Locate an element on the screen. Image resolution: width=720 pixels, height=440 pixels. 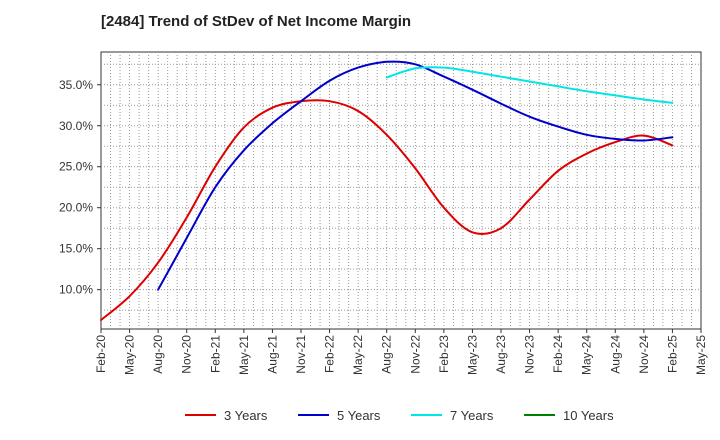
x-tick-label: Nov-24 is located at coordinates (644, 354).